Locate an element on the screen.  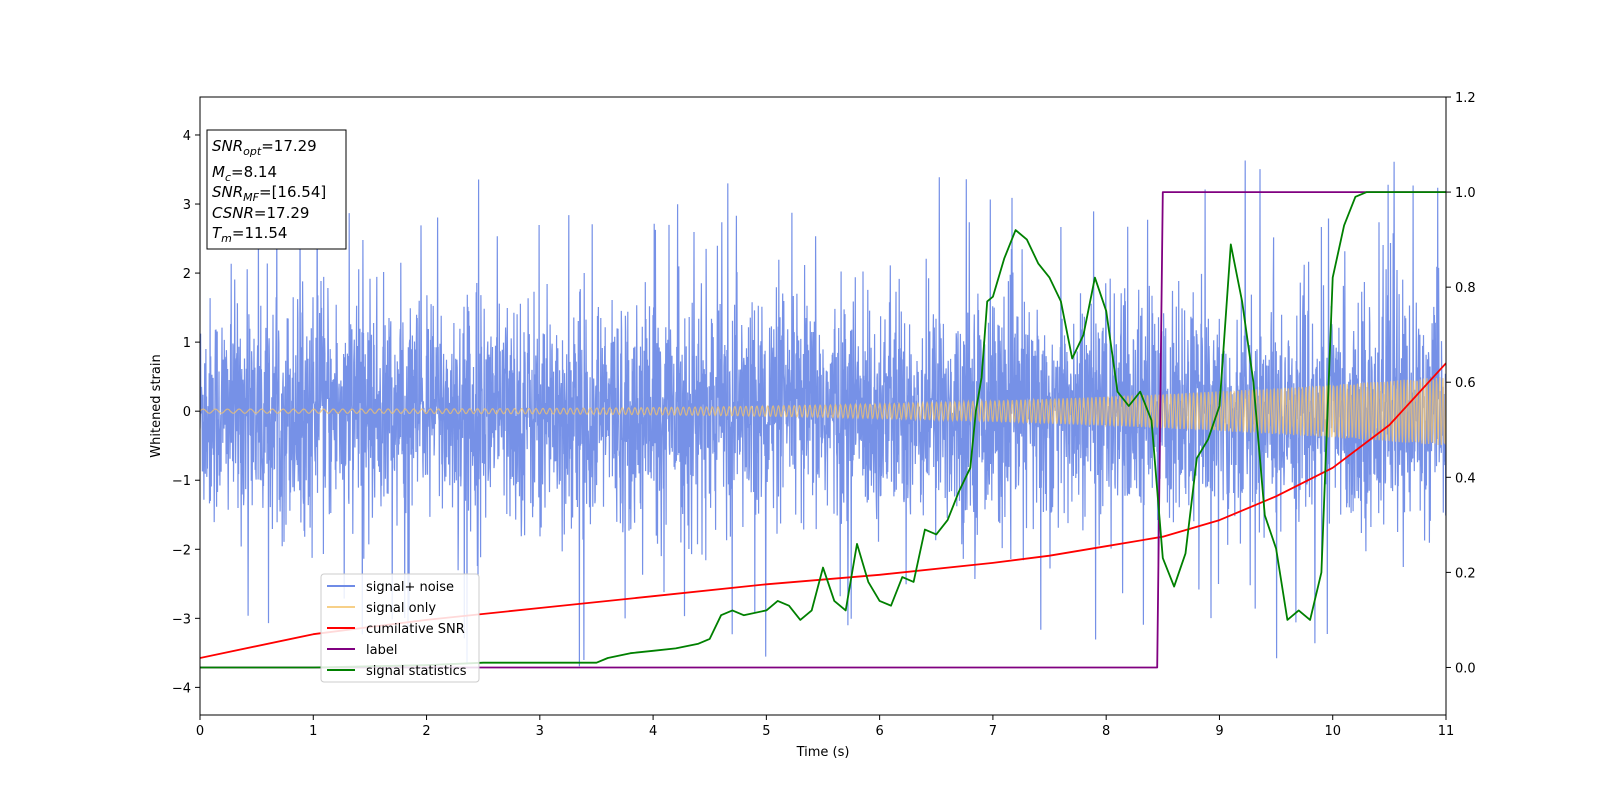
y2-tick-label: 0.4 is located at coordinates (1465, 478).